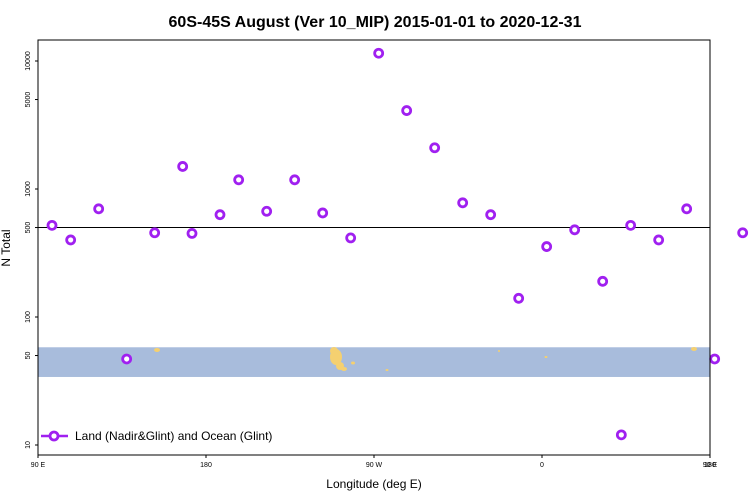 This screenshot has height=500, width=750. I want to click on y-tick-label: 10000, so click(28, 61).